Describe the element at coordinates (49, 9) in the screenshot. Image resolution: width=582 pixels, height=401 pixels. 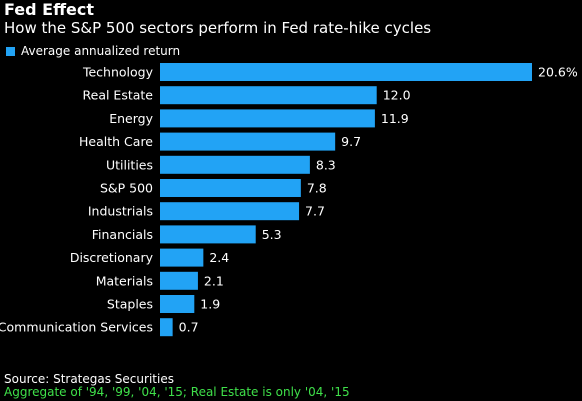
I see `chart-title: Fed Effect` at that location.